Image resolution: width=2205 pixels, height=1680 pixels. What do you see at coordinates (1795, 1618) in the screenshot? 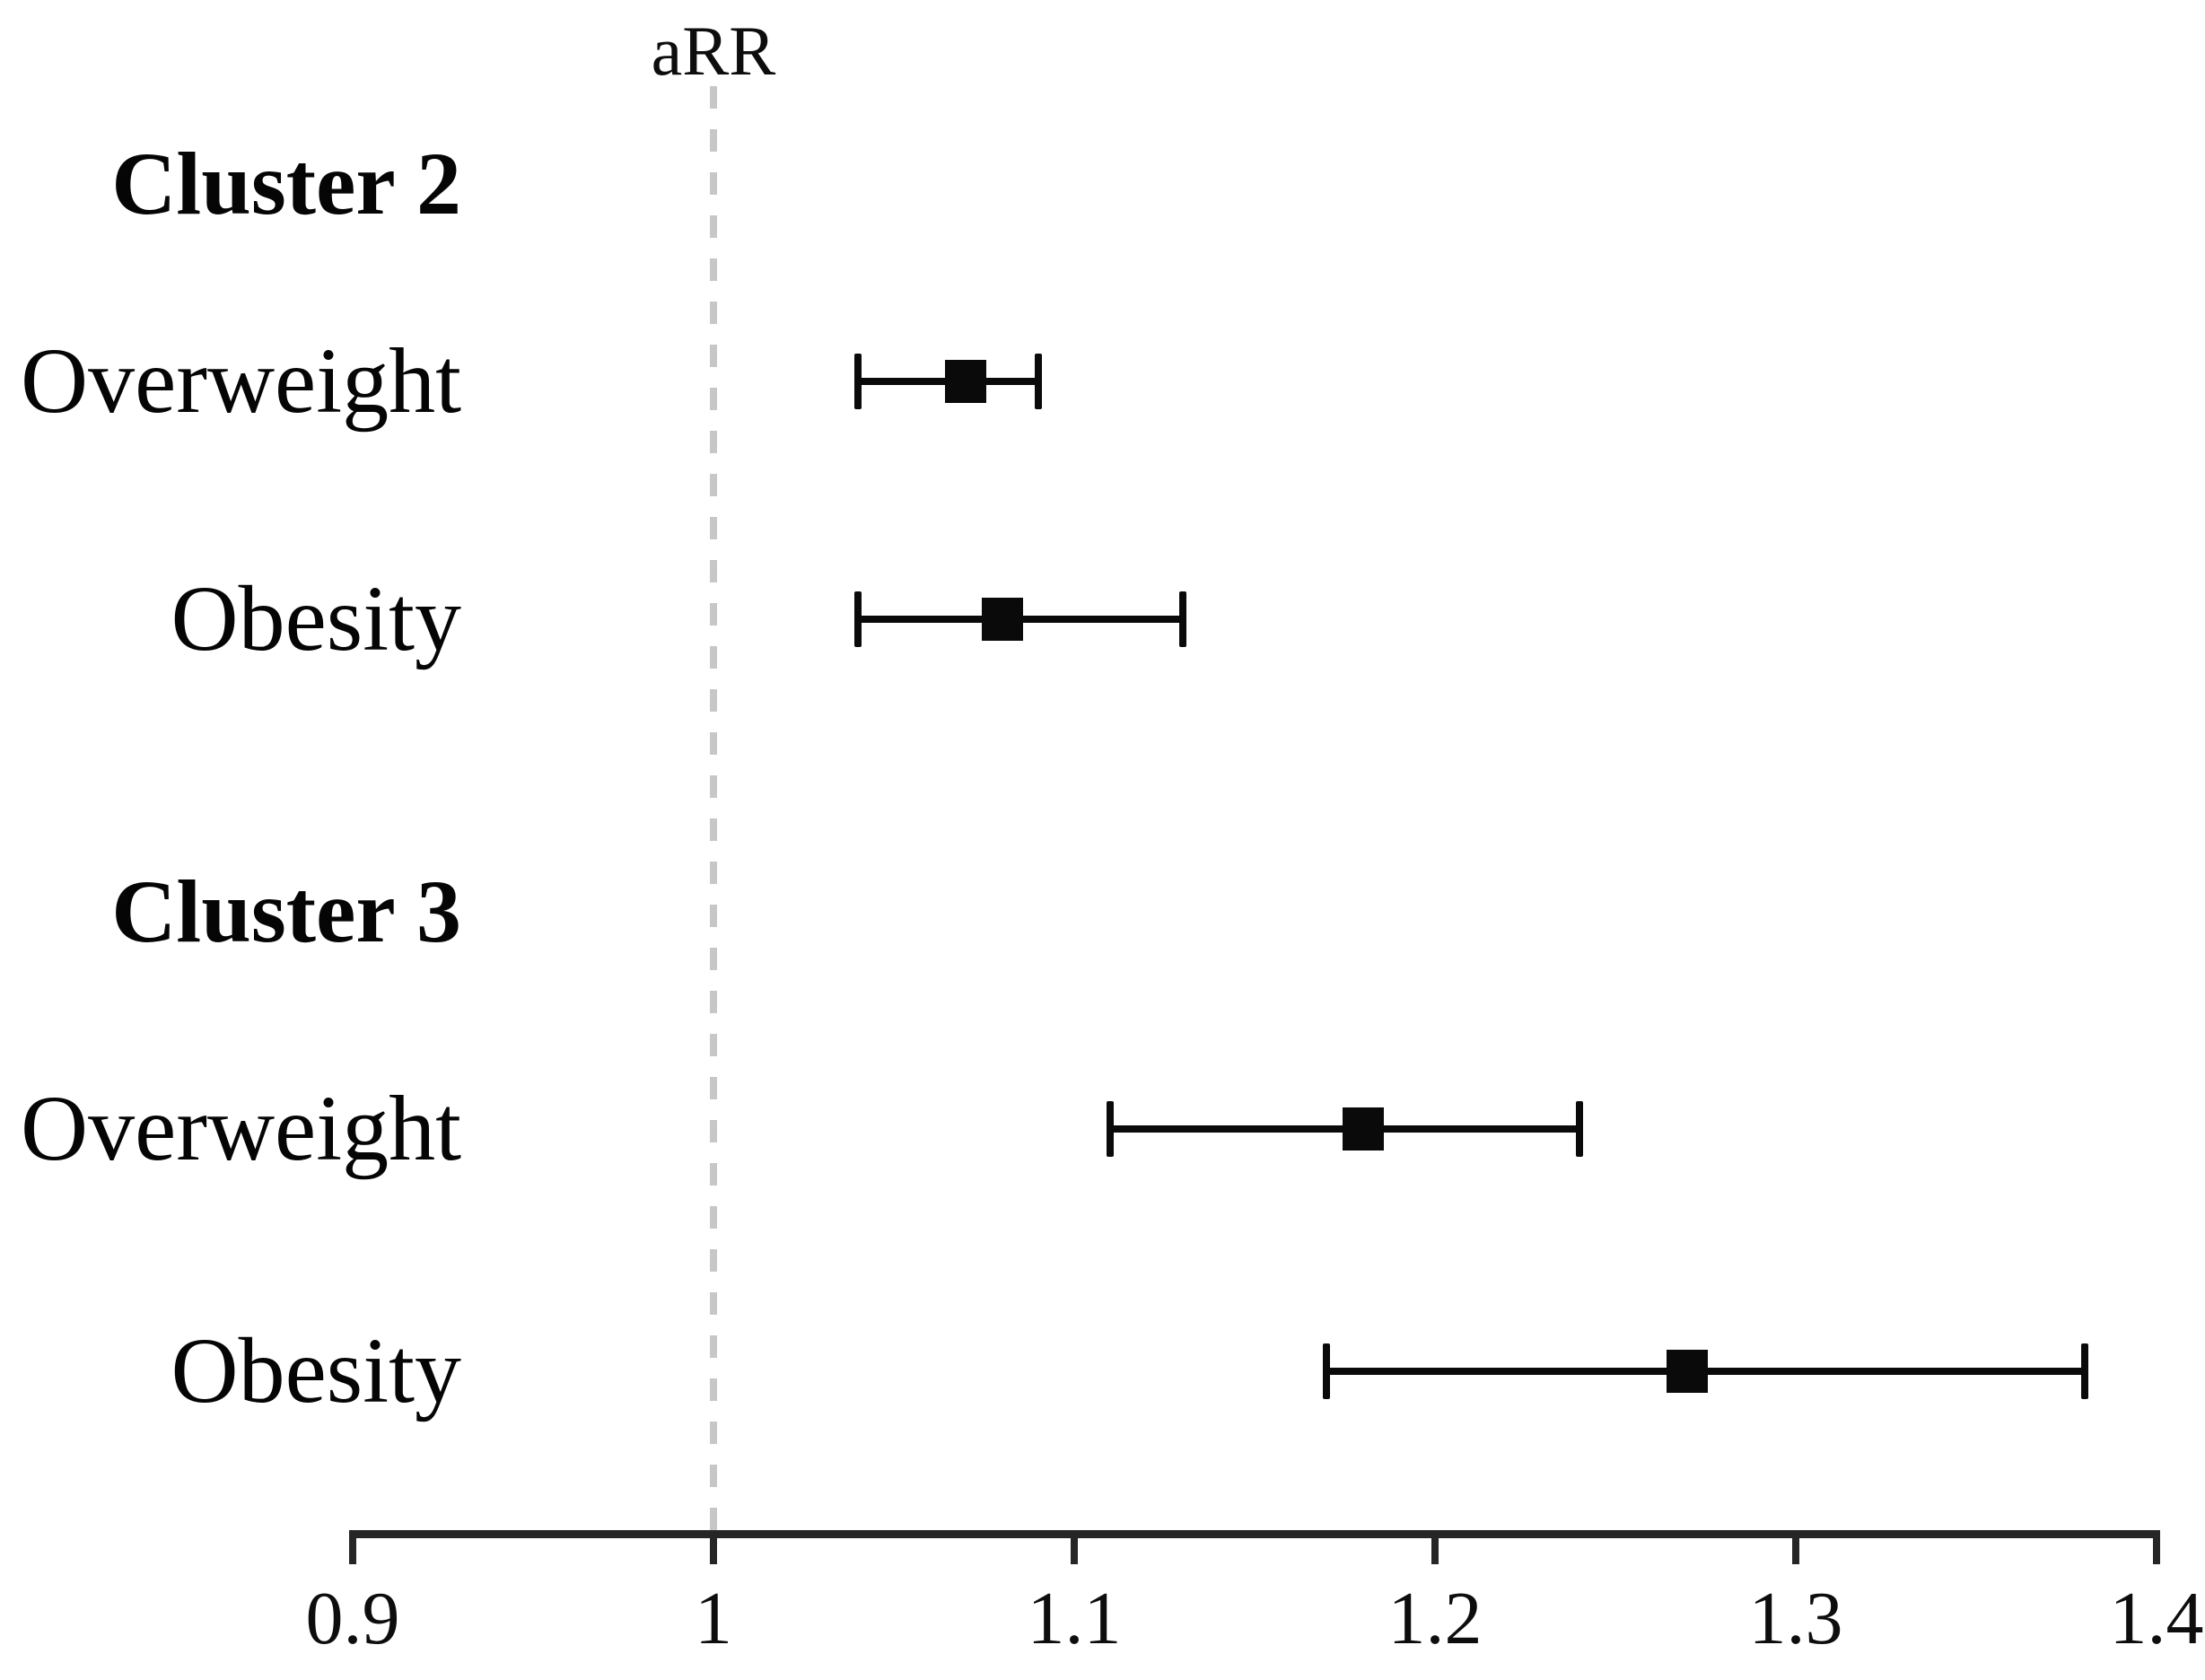
I see `x-axis-tick-label: 1.3` at bounding box center [1795, 1618].